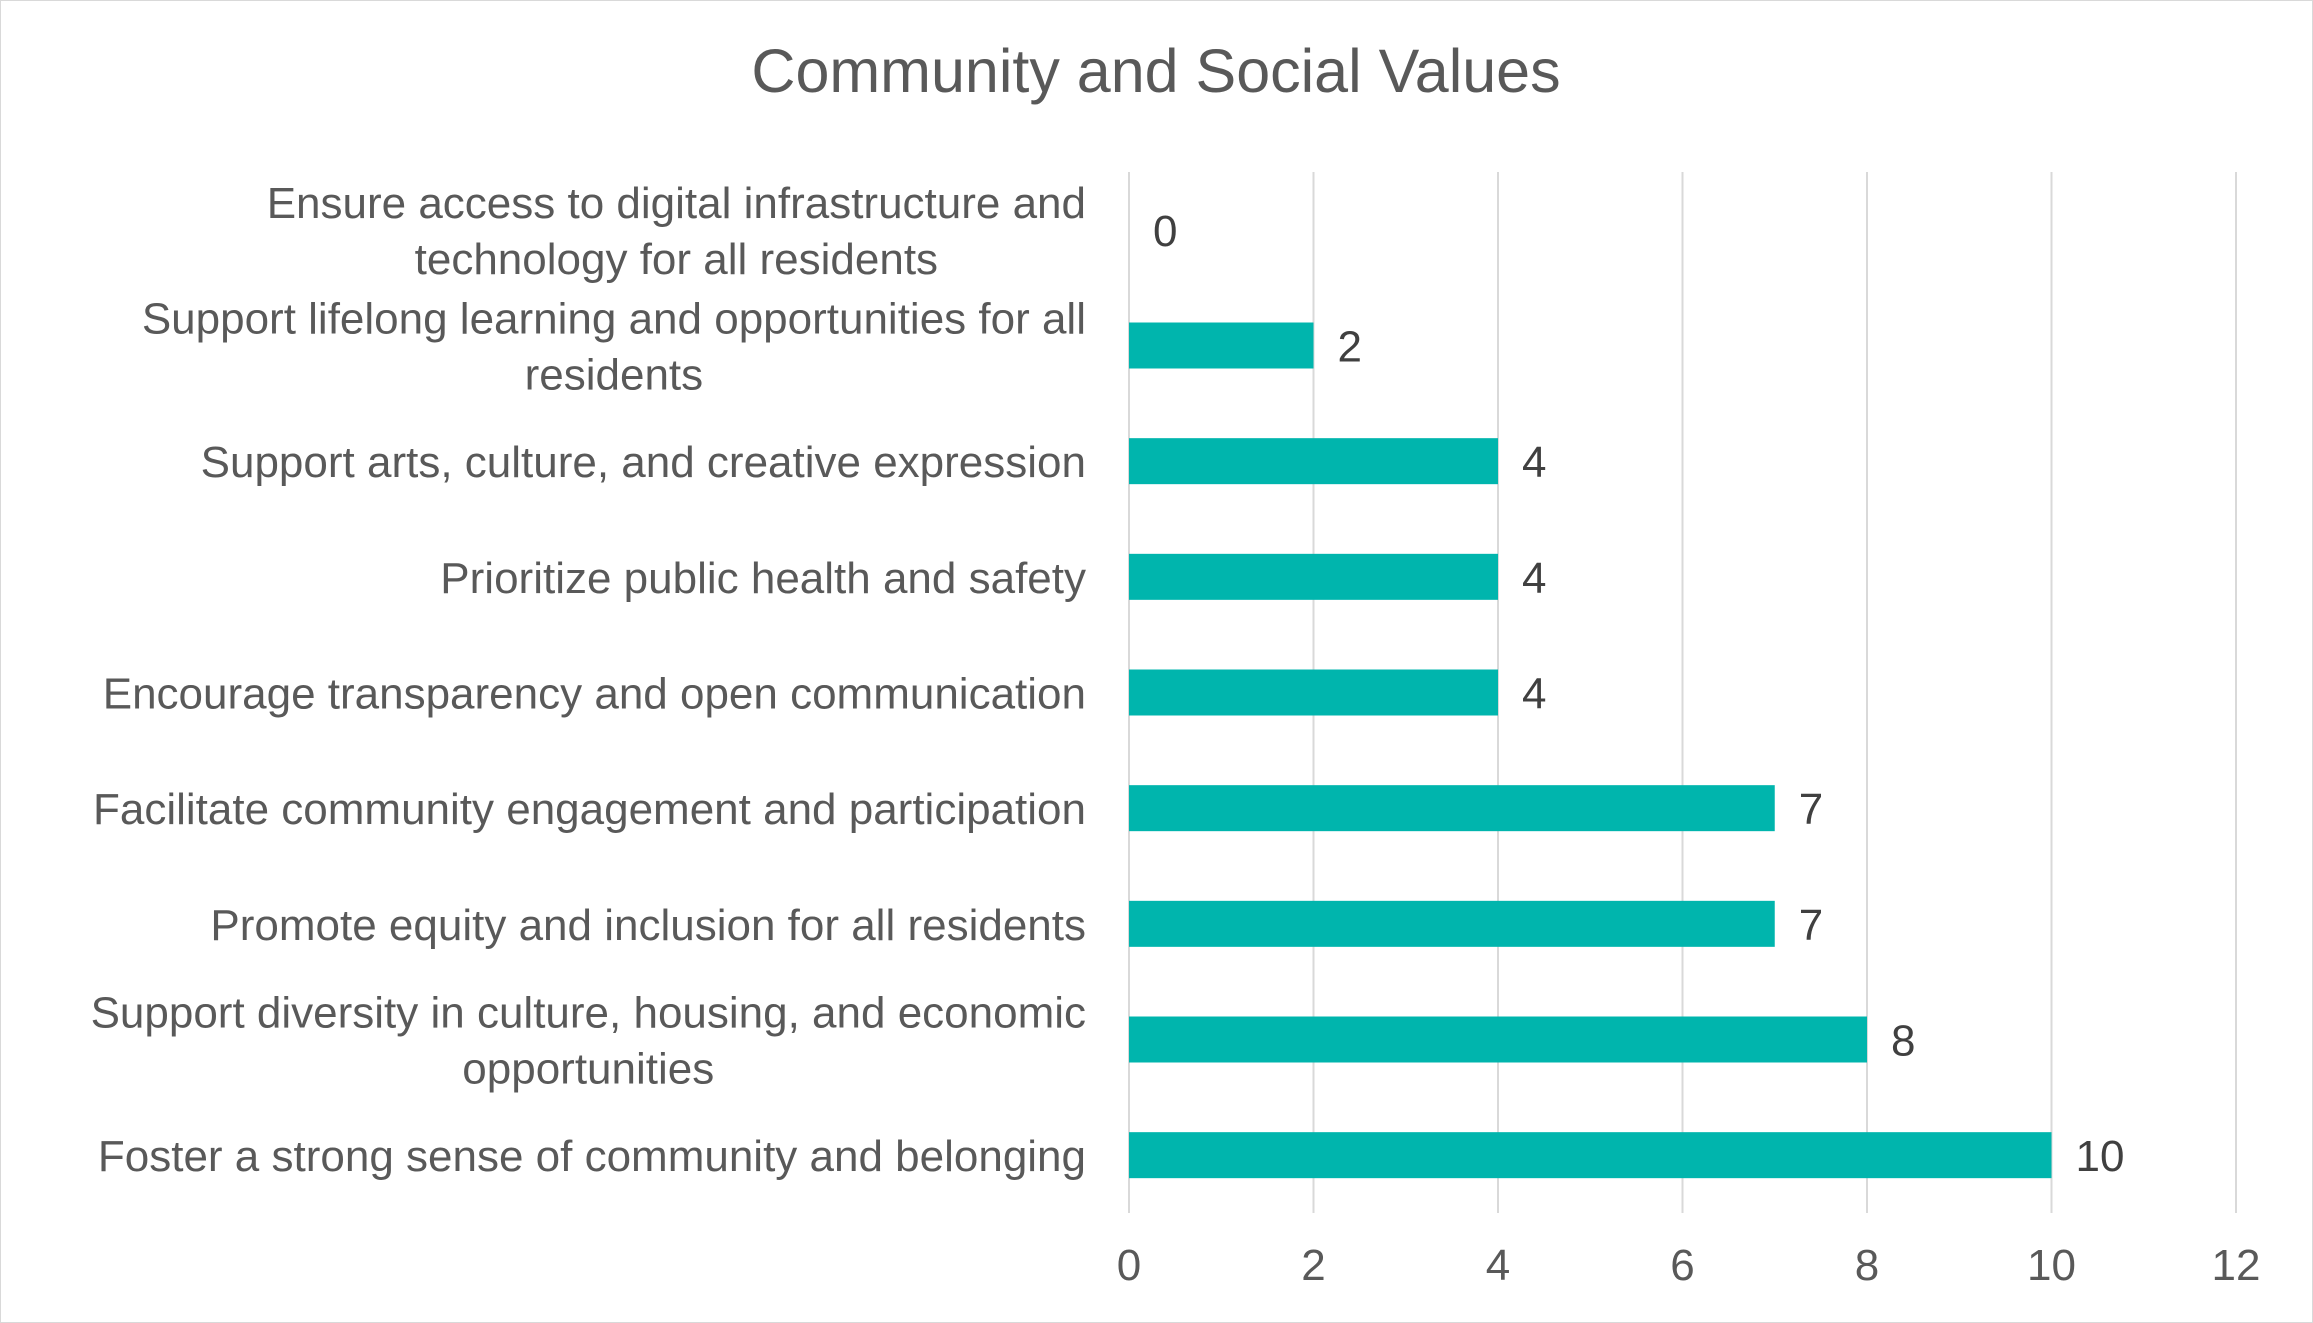 The image size is (2313, 1323). What do you see at coordinates (1534, 462) in the screenshot?
I see `data-label-2: 4` at bounding box center [1534, 462].